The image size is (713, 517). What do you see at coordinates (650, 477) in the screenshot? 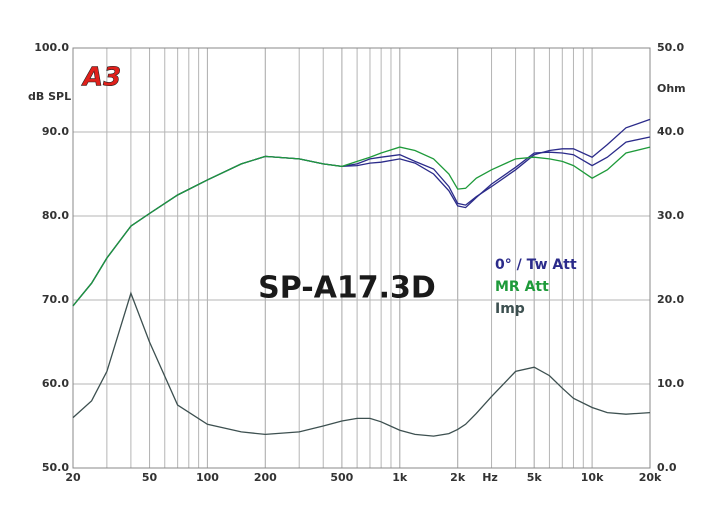
I see `x-tick-label: 20k` at bounding box center [650, 477].